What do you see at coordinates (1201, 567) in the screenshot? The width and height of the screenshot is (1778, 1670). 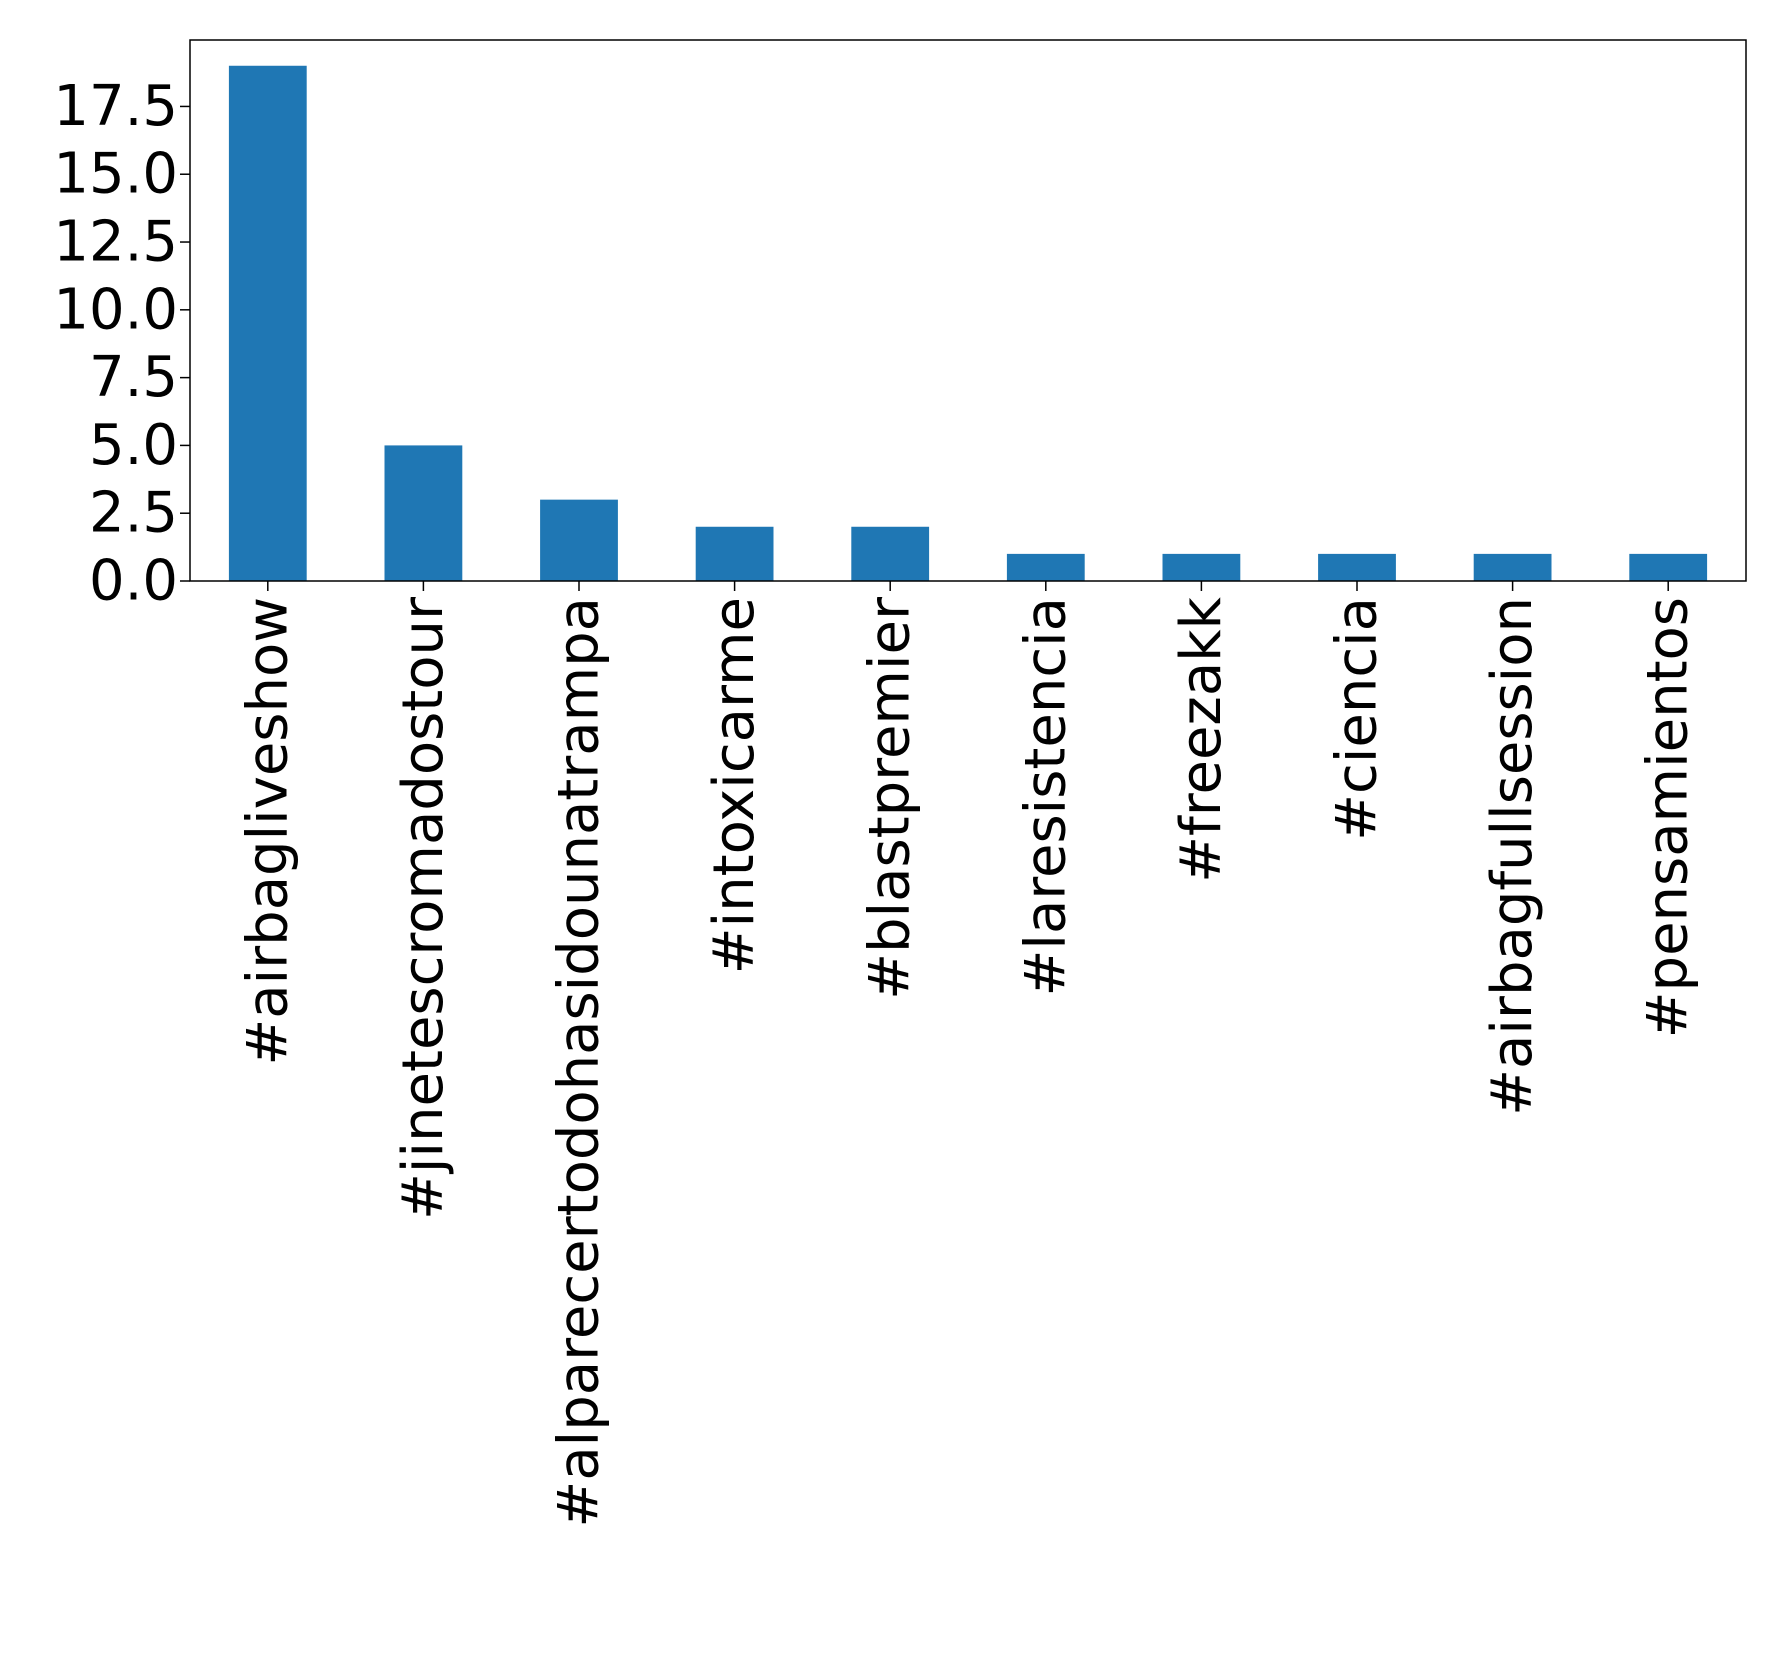 I see `bar-freezakk` at bounding box center [1201, 567].